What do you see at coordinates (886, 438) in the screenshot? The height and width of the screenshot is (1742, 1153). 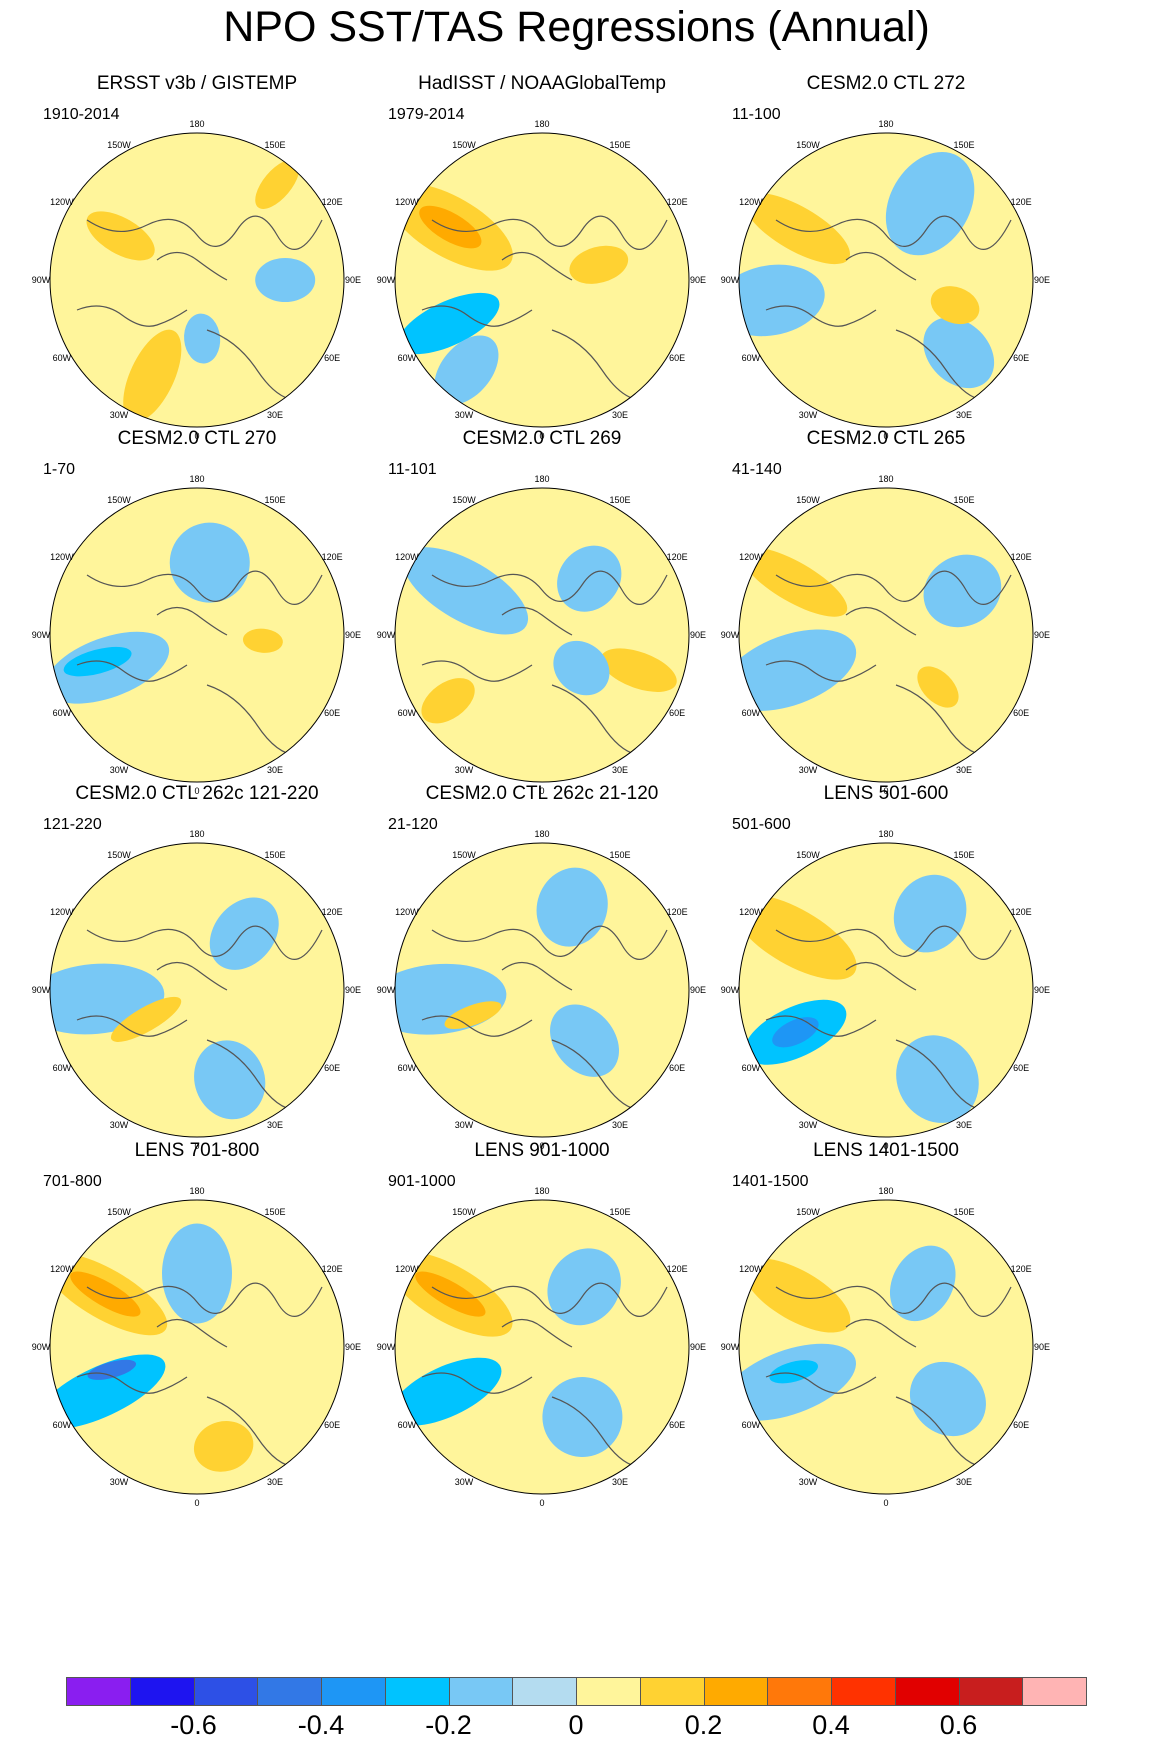 I see `panel-title: CESM2.0 CTL 265` at bounding box center [886, 438].